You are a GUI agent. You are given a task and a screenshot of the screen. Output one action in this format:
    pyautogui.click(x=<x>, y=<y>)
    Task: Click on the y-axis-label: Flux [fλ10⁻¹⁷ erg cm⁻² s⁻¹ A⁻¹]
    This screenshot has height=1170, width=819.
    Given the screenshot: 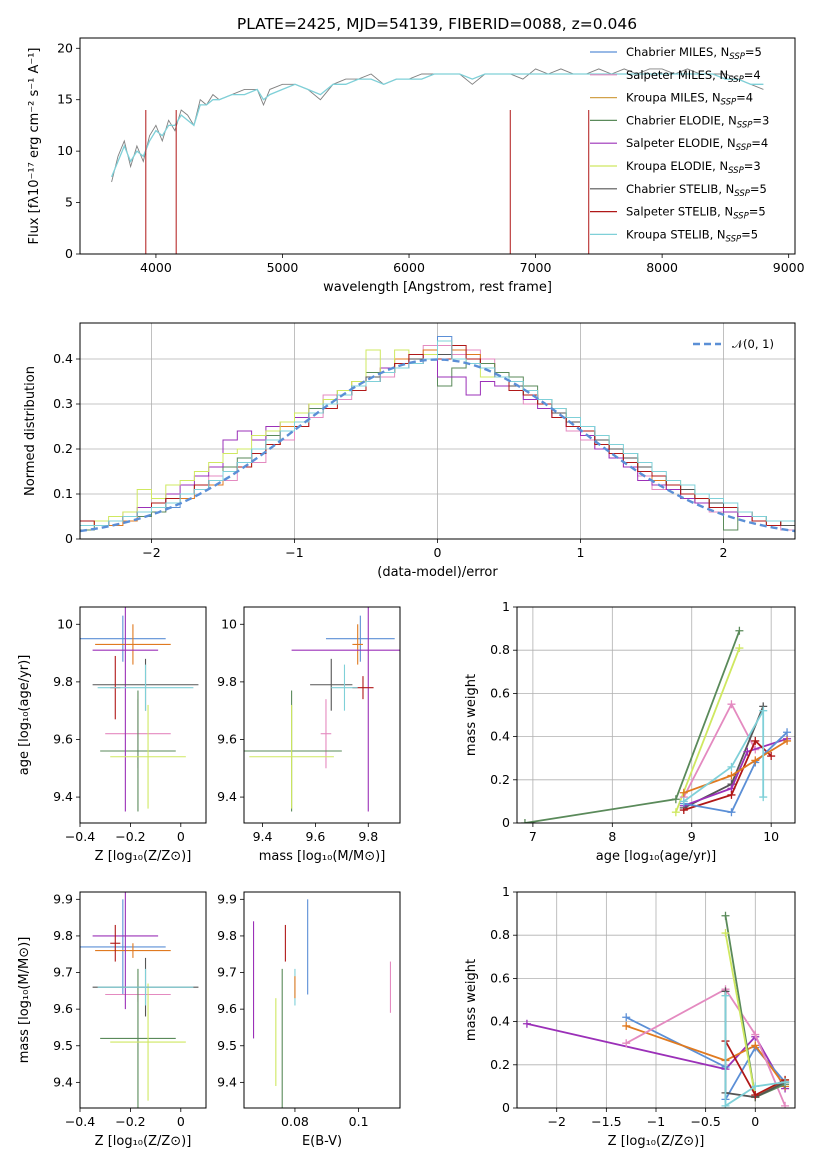 What is the action you would take?
    pyautogui.click(x=34, y=146)
    